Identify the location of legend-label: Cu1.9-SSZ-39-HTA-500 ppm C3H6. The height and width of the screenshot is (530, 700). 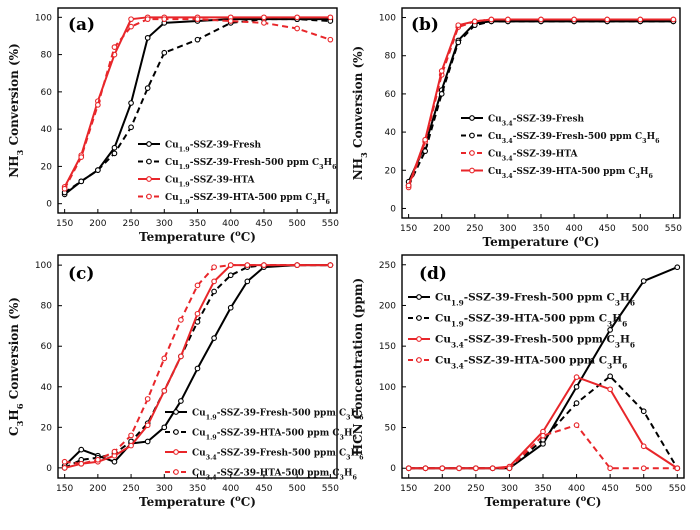
(247, 199).